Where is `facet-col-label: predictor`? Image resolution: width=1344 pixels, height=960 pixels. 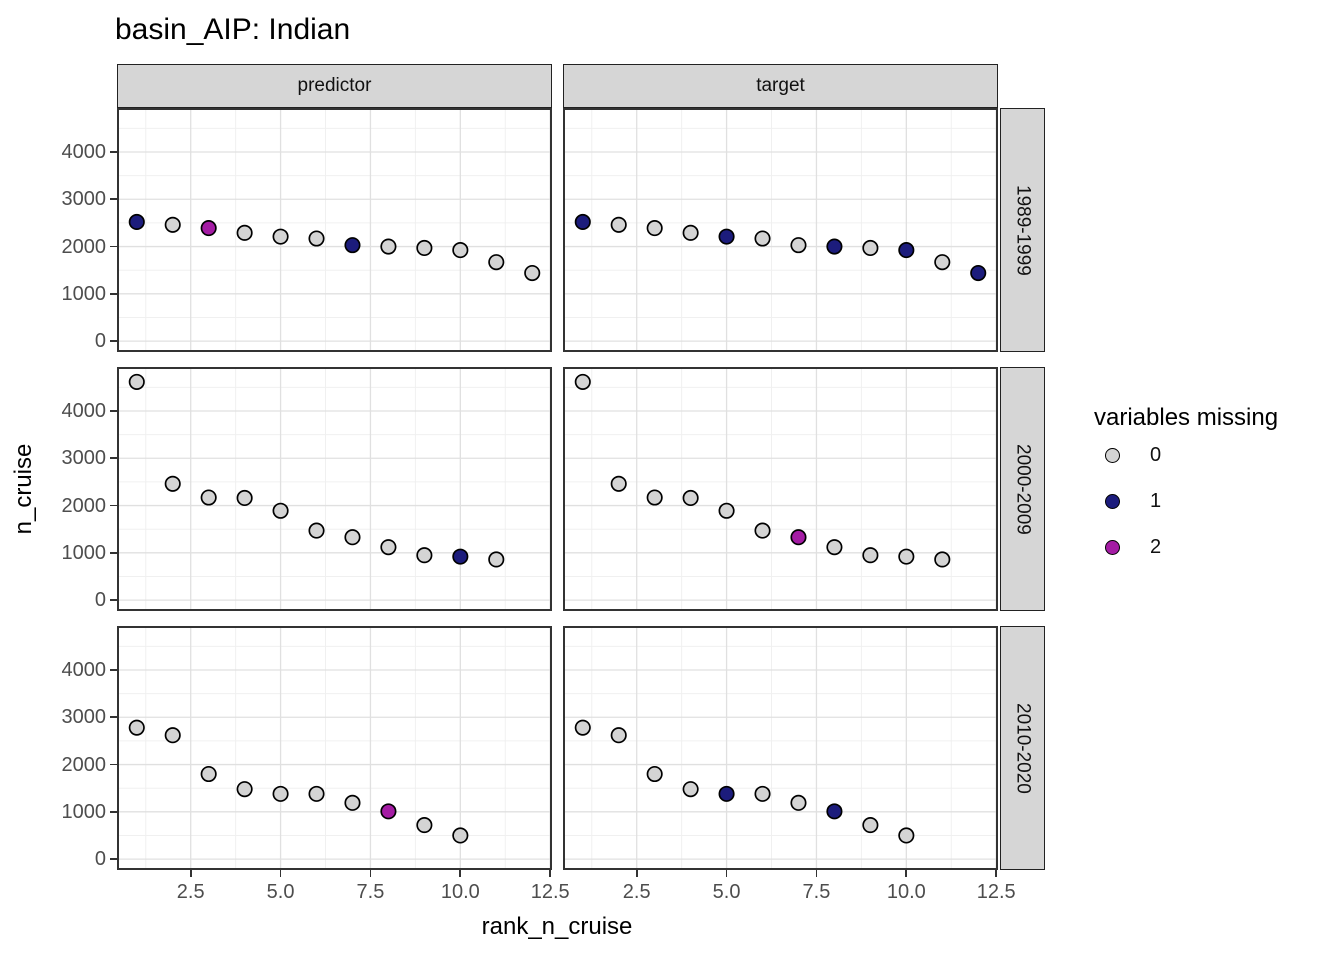 facet-col-label: predictor is located at coordinates (334, 85).